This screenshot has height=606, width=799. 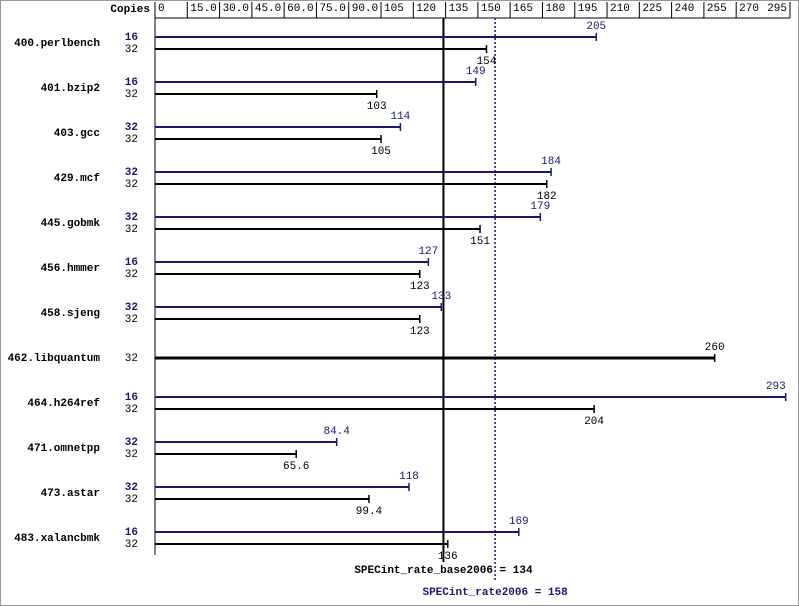 I want to click on benchmark-label: 471.omnetpp, so click(x=63, y=449).